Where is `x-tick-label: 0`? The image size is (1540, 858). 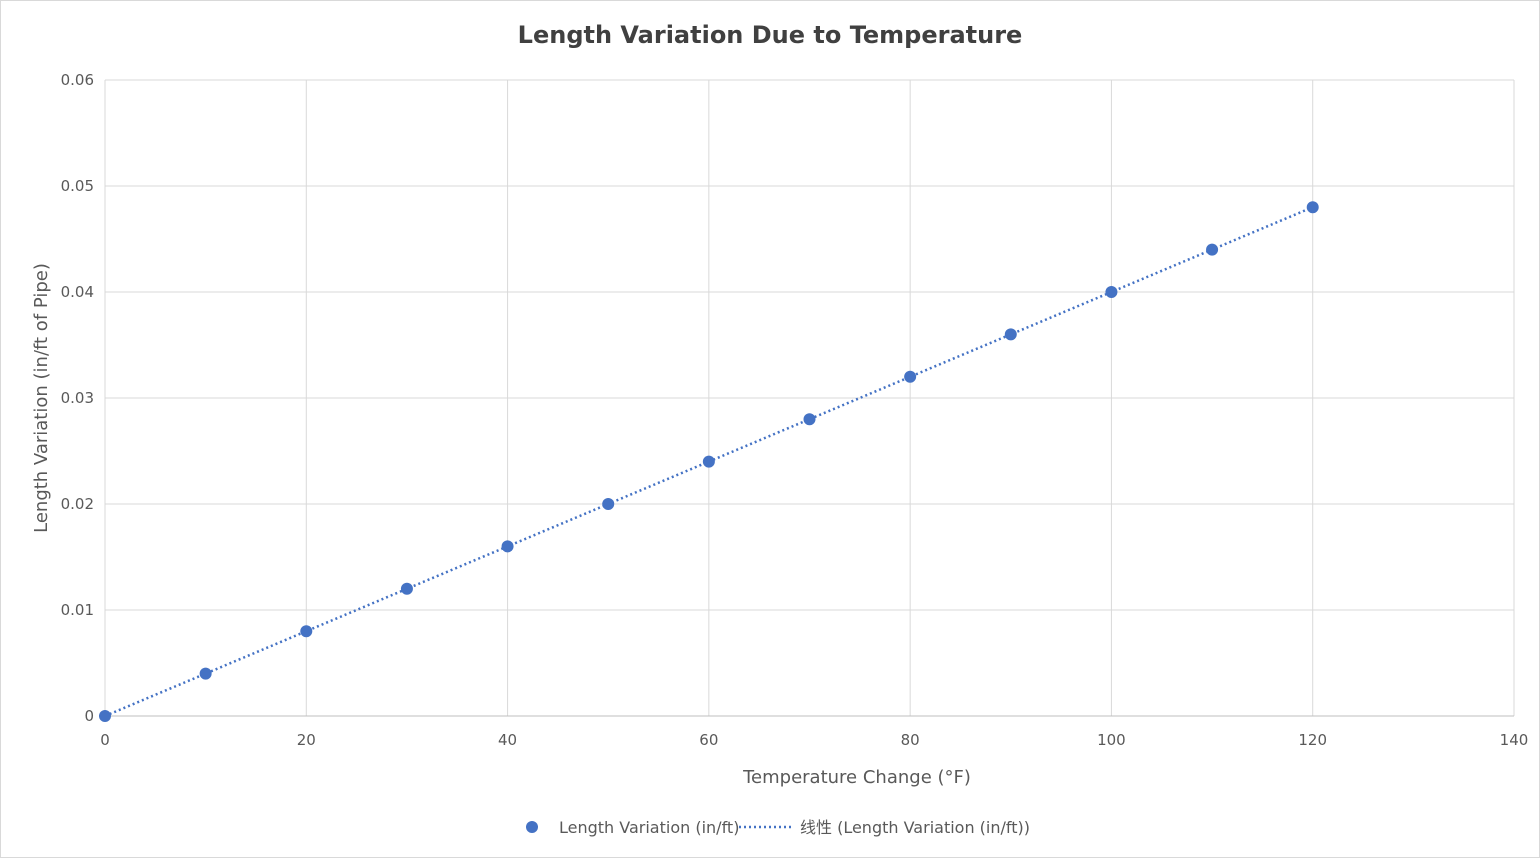 x-tick-label: 0 is located at coordinates (105, 740).